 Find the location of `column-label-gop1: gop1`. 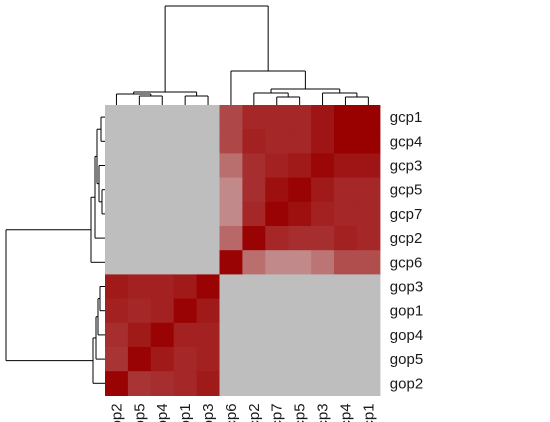

column-label-gop1: gop1 is located at coordinates (185, 412).